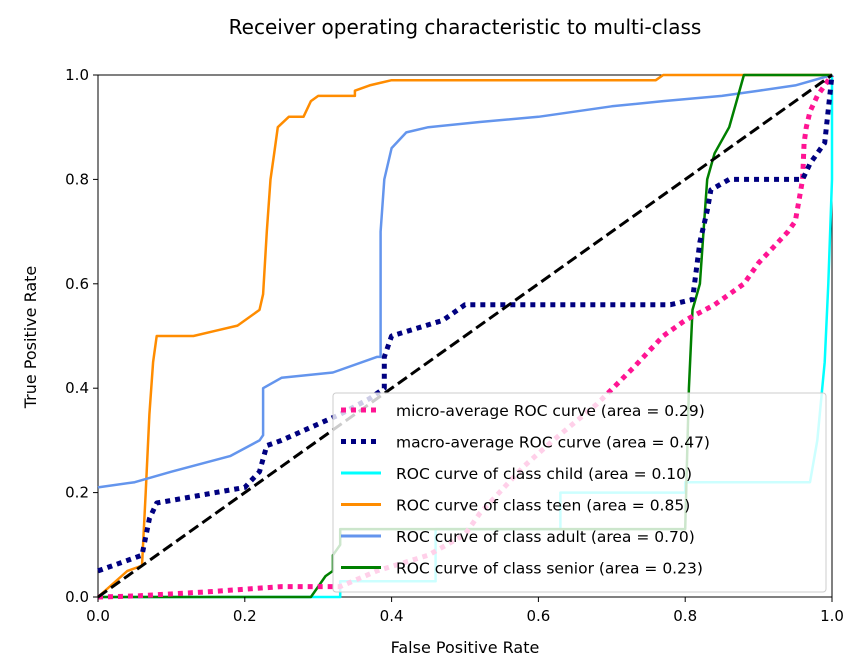  What do you see at coordinates (392, 616) in the screenshot?
I see `x-tick-label: 0.4` at bounding box center [392, 616].